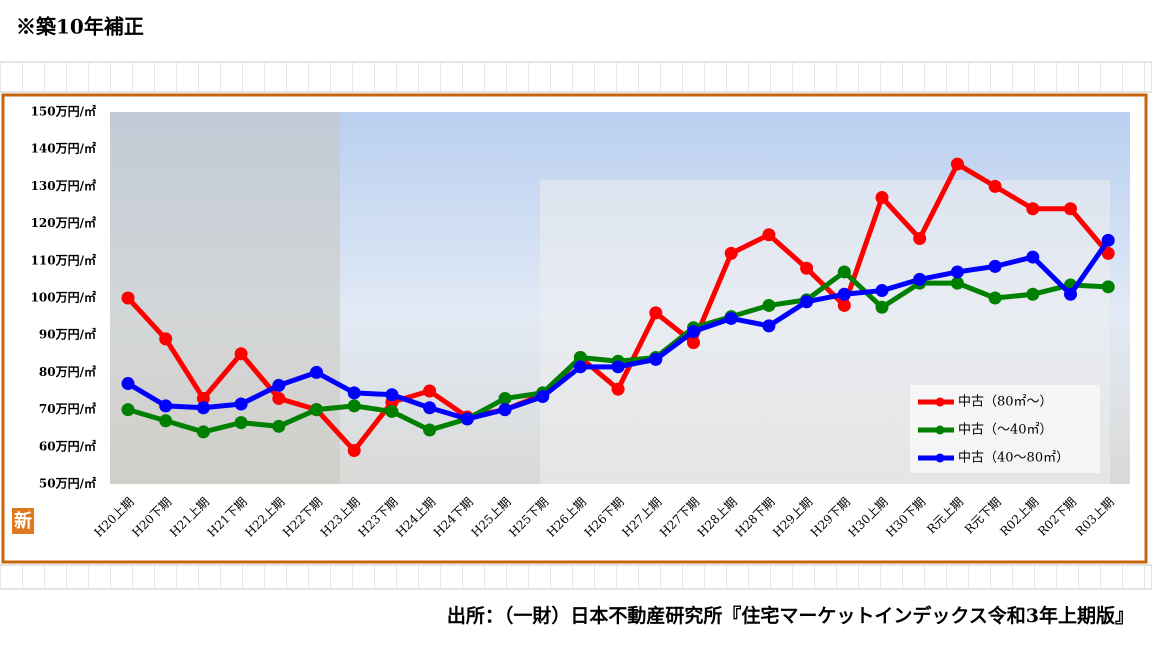  Describe the element at coordinates (67, 334) in the screenshot. I see `y-tick-label: 90万円/㎡` at that location.